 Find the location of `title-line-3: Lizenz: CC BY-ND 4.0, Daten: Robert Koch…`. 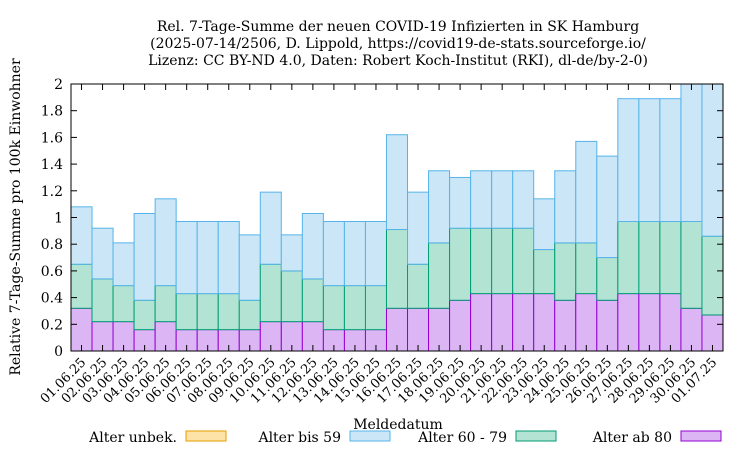

title-line-3: Lizenz: CC BY-ND 4.0, Daten: Robert Koch… is located at coordinates (398, 61).